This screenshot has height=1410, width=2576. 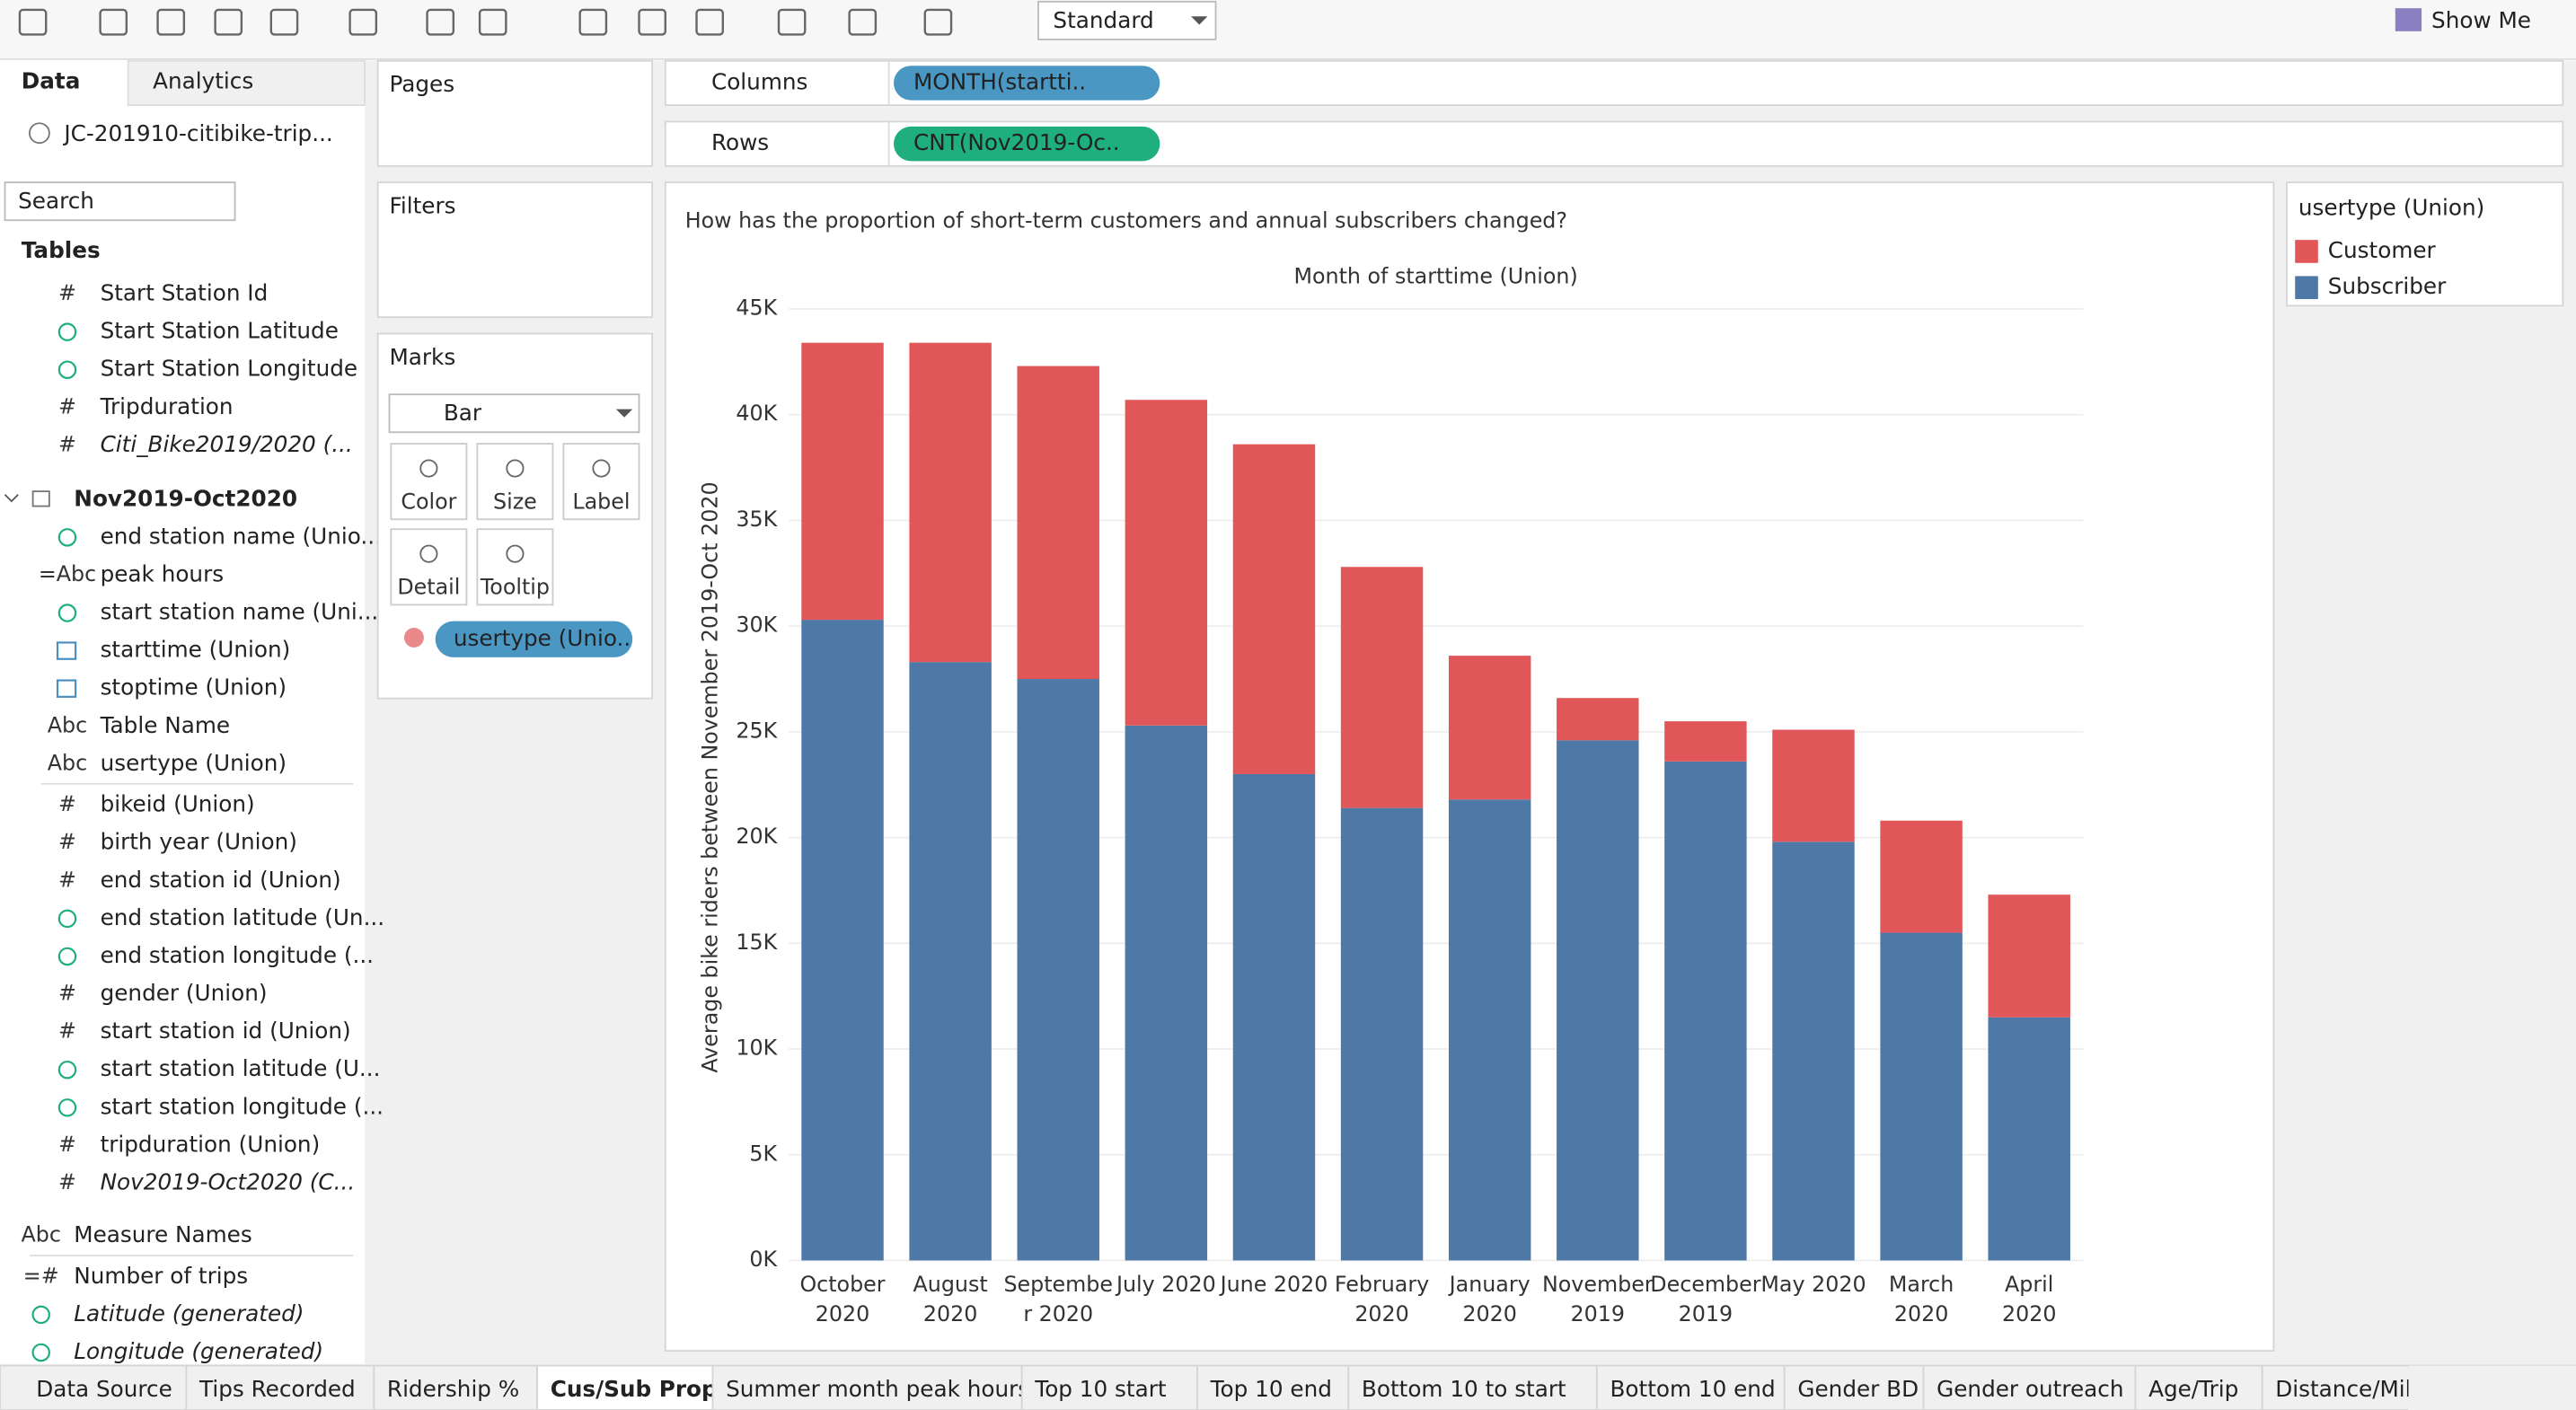 I want to click on field: birth year (Union), so click(x=199, y=842).